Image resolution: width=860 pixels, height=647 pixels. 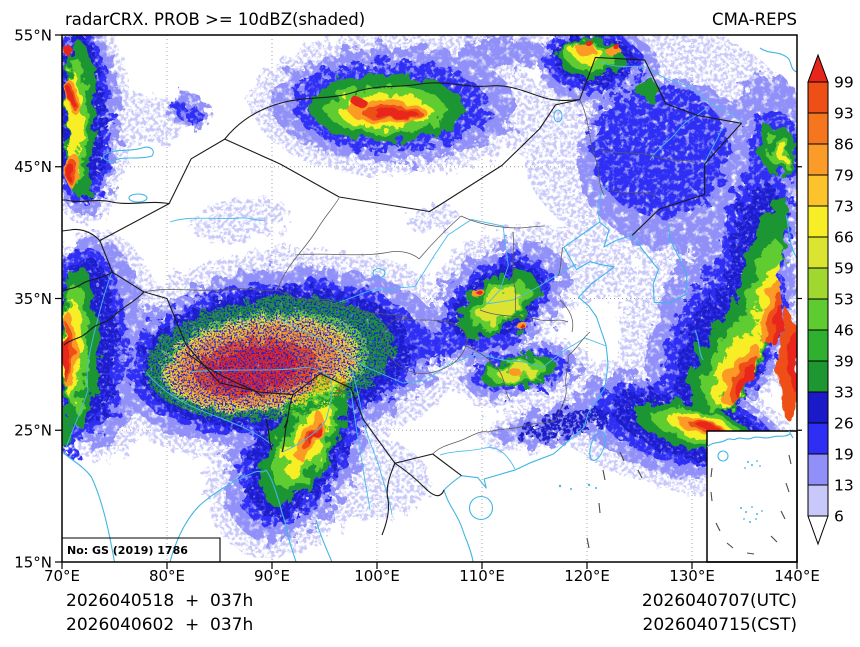 I want to click on x-tick-label: 130°E, so click(x=692, y=576).